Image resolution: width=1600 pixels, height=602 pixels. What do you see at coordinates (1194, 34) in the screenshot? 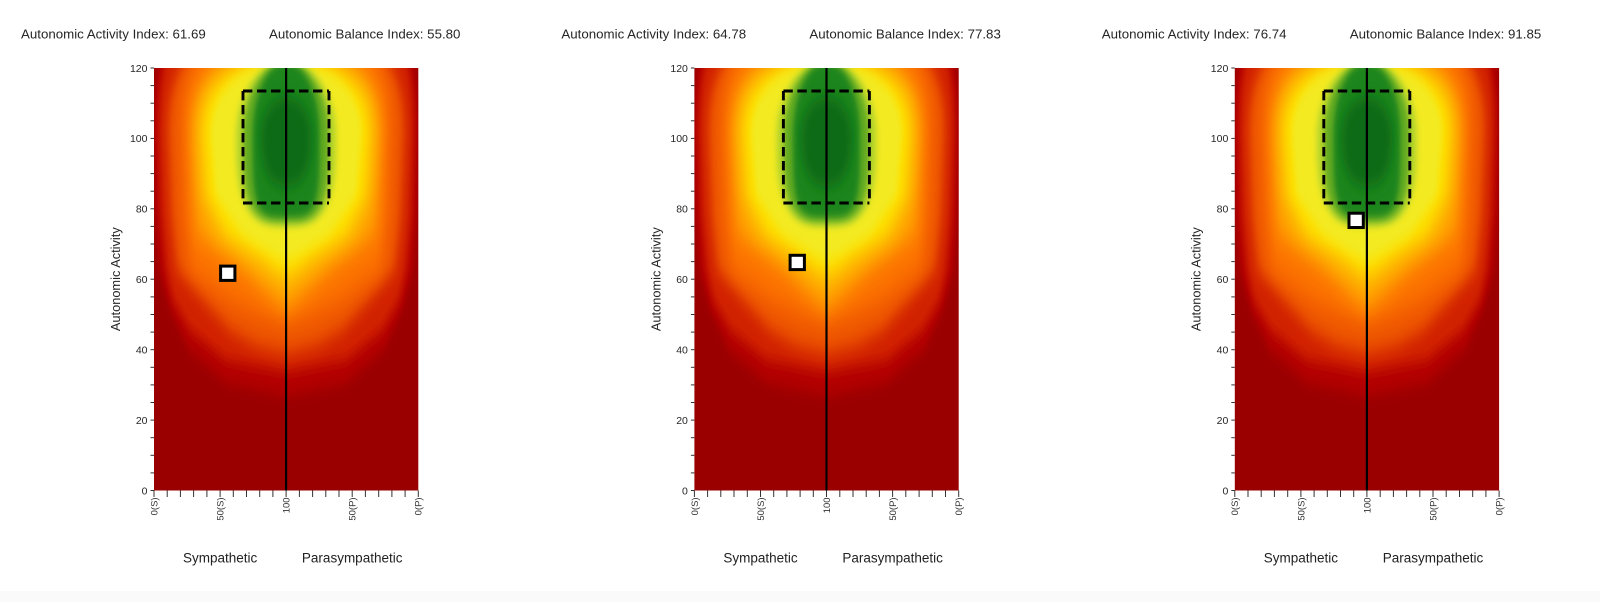
I see `svg-text:Autonomic Activity Index: 76.7: Autonomic Activity Index: 76.74` at bounding box center [1194, 34].